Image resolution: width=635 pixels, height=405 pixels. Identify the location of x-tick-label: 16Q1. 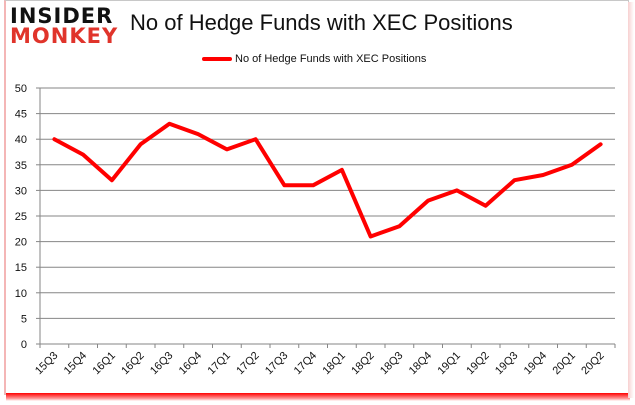
(104, 364).